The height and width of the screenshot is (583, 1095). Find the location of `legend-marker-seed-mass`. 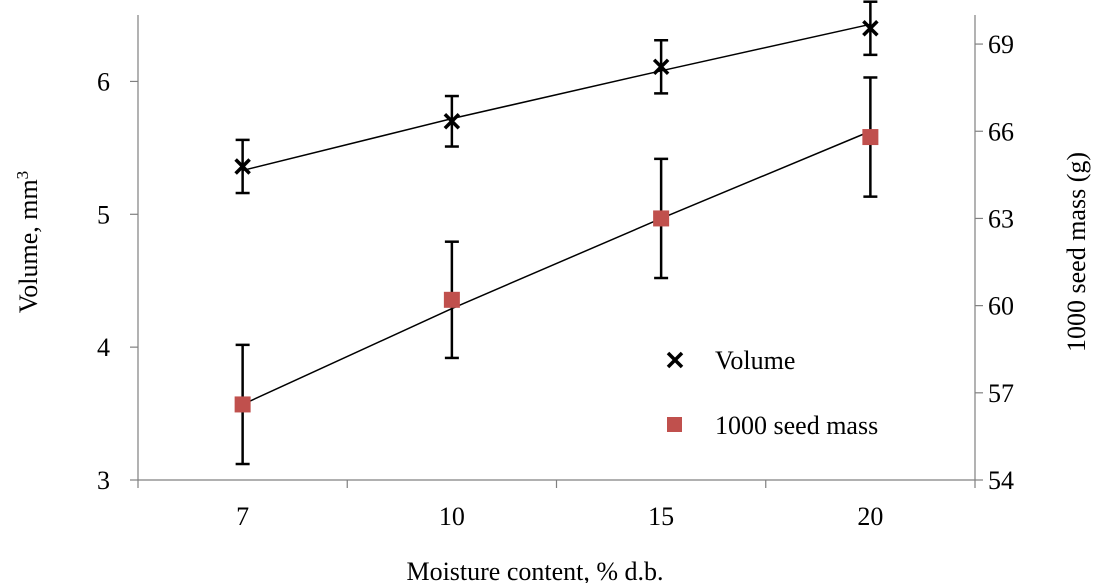

legend-marker-seed-mass is located at coordinates (674, 424).